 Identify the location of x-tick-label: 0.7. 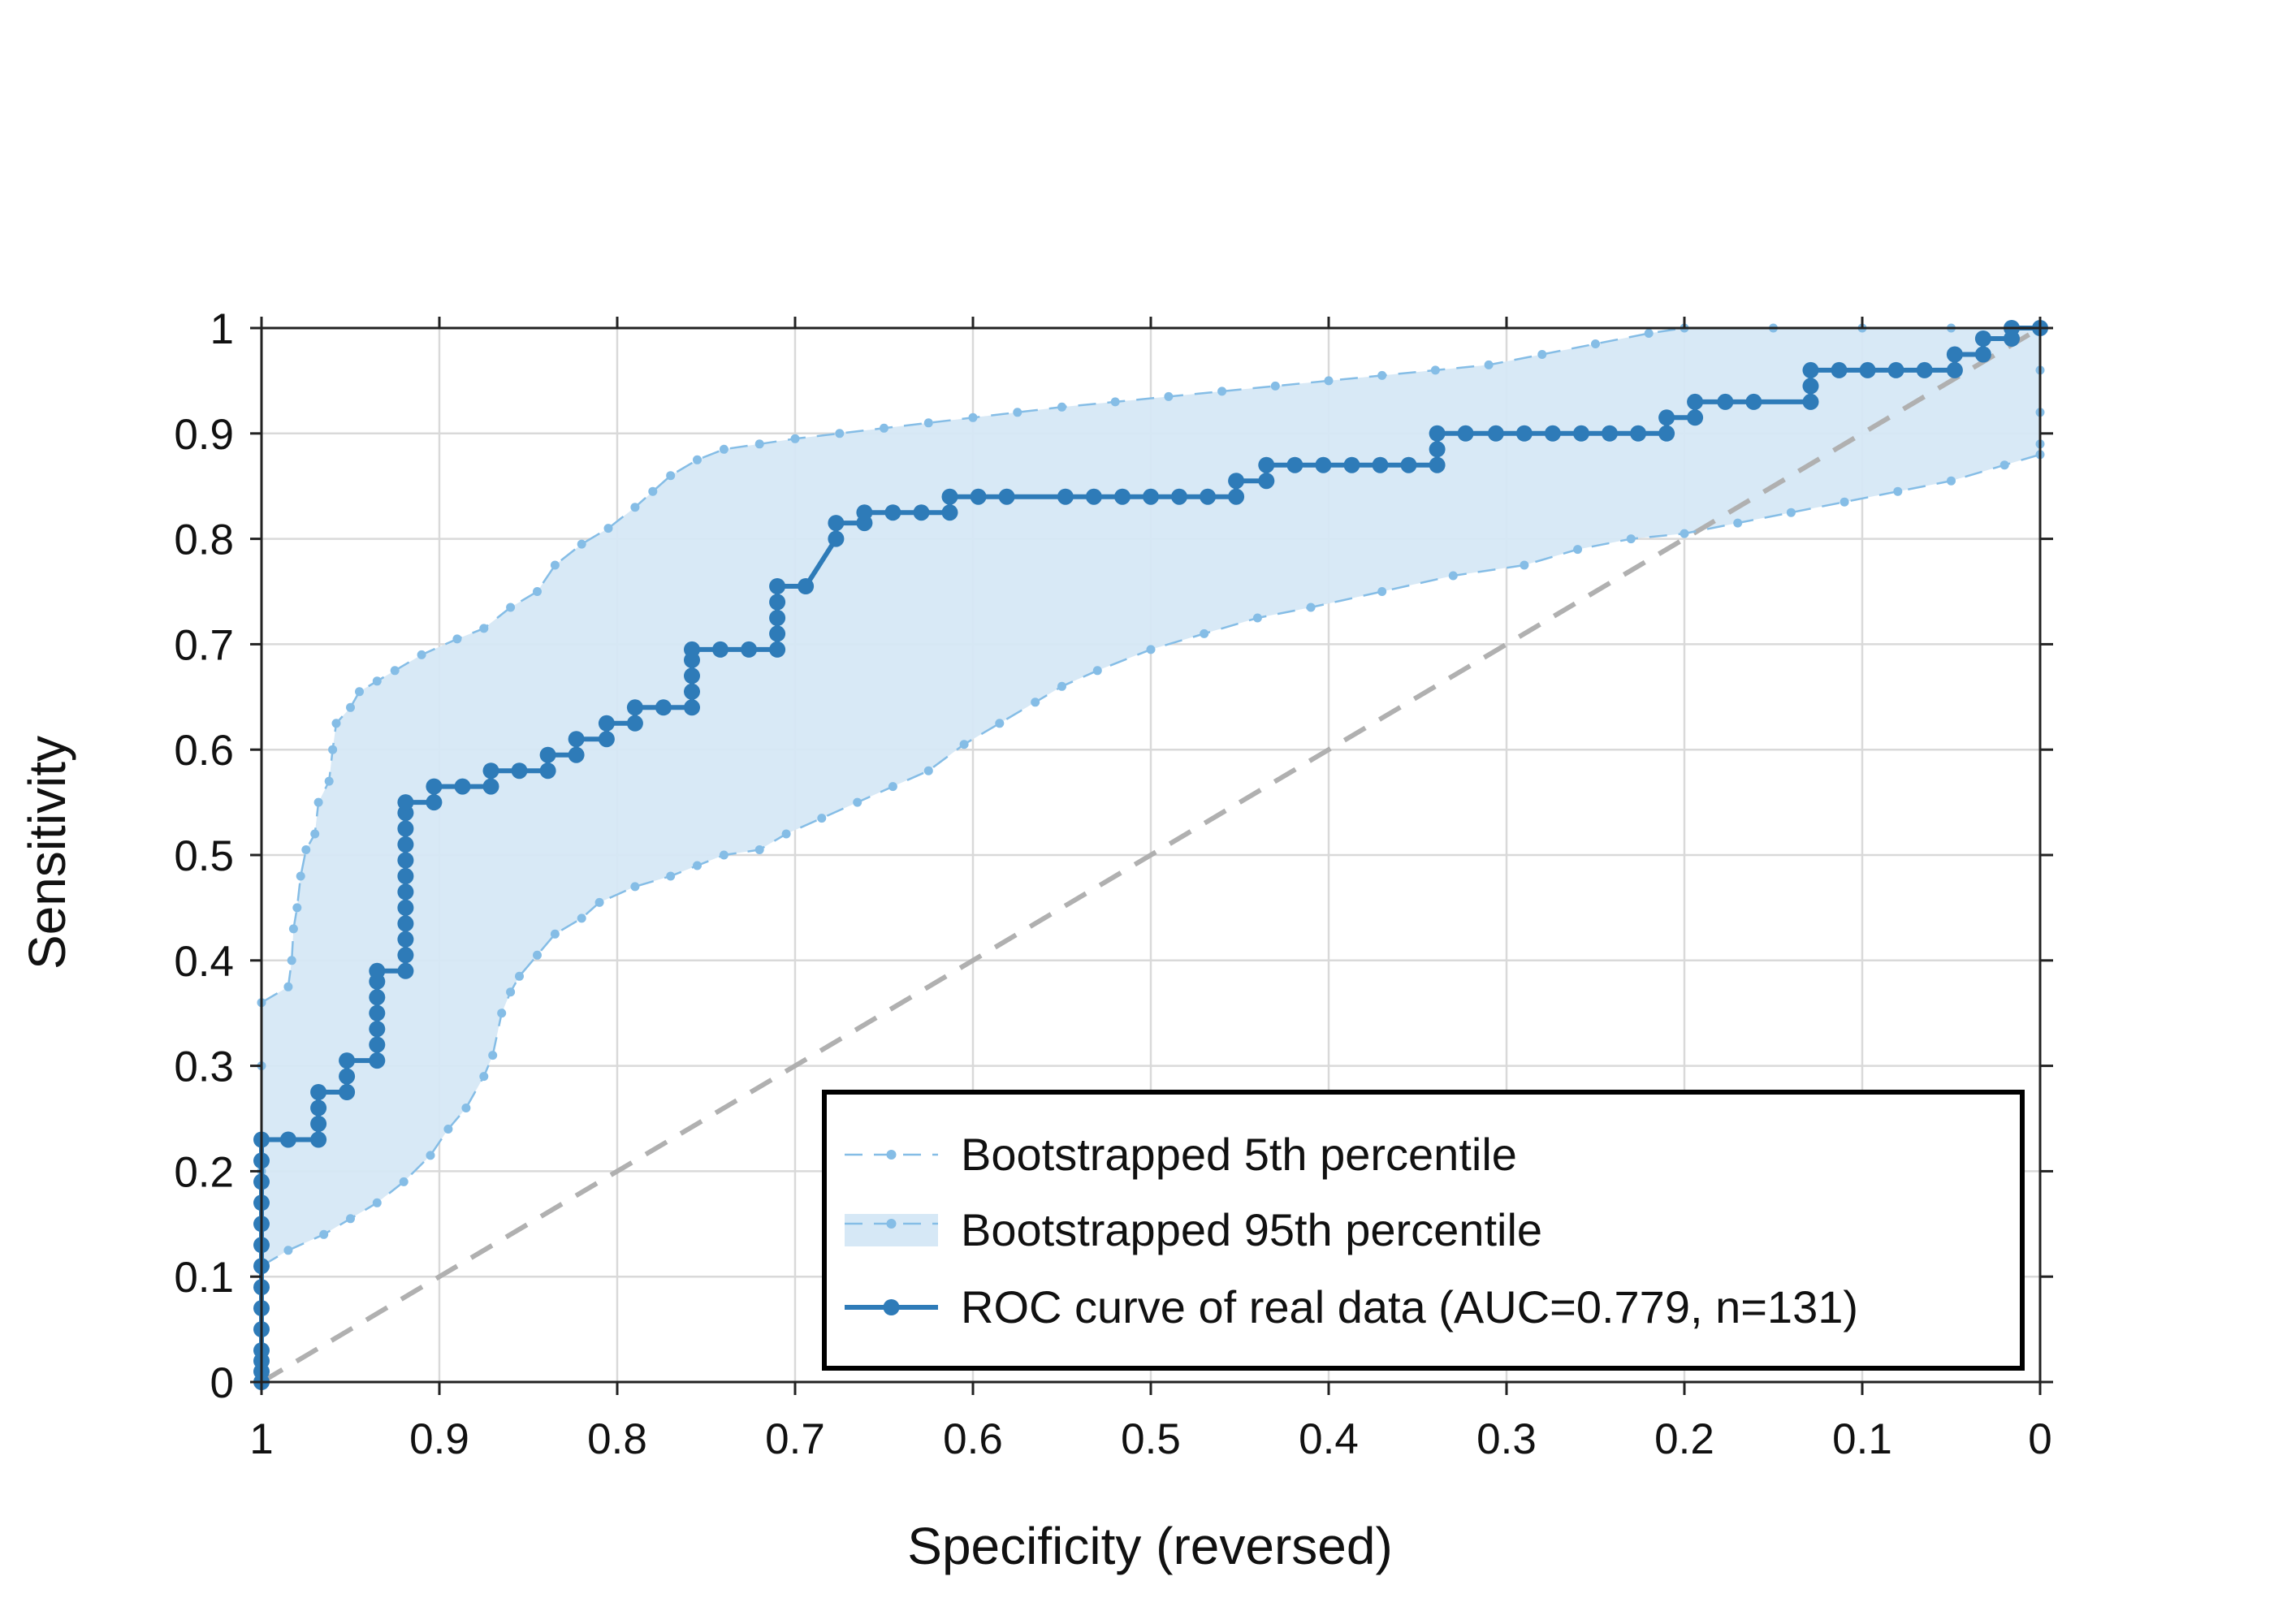
(795, 1439).